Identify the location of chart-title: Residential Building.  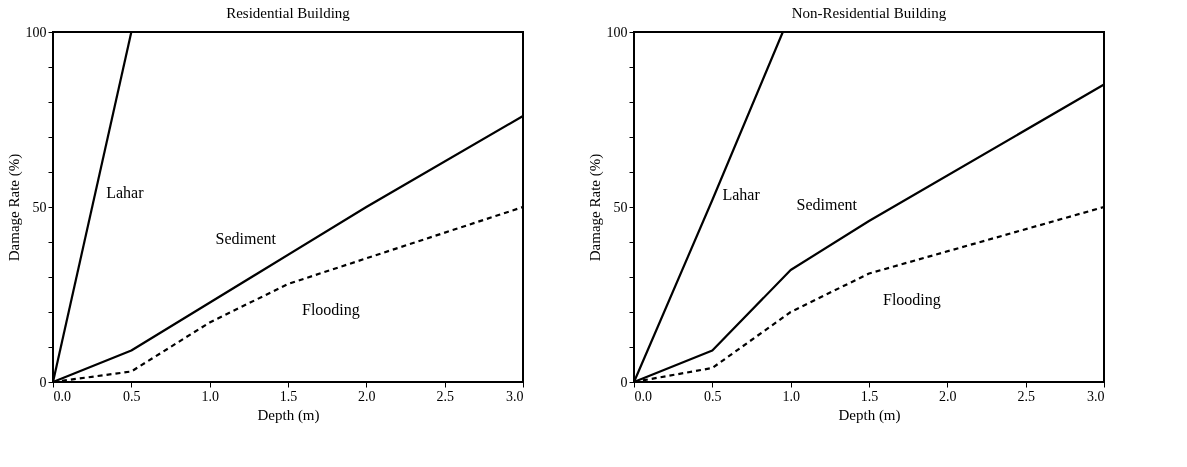
(288, 13).